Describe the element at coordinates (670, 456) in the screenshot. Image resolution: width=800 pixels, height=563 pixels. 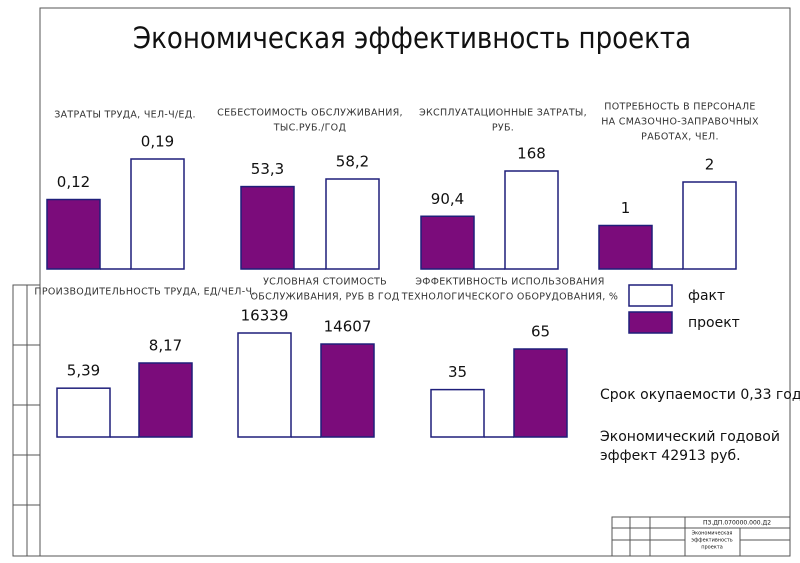
I see `note: эффект 42913 руб.` at that location.